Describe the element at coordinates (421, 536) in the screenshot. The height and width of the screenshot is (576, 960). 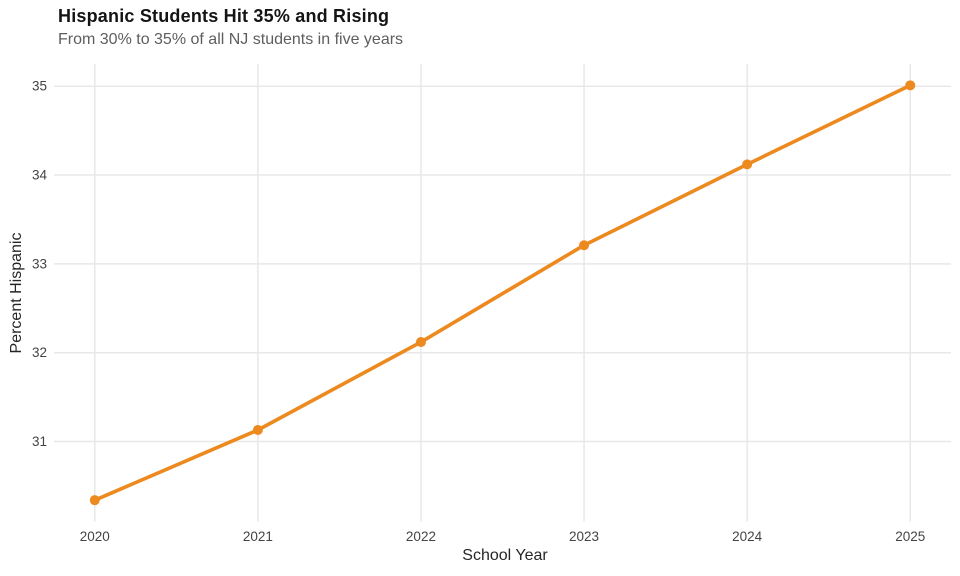
I see `x-tick-label: 2022` at that location.